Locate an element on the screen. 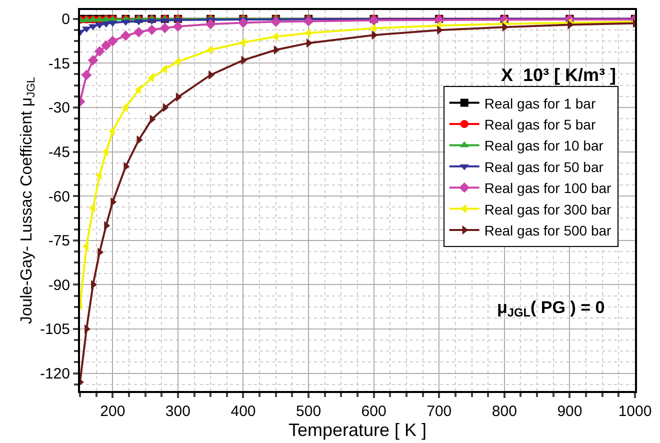 The width and height of the screenshot is (660, 443). x-tick-label: 900 is located at coordinates (569, 411).